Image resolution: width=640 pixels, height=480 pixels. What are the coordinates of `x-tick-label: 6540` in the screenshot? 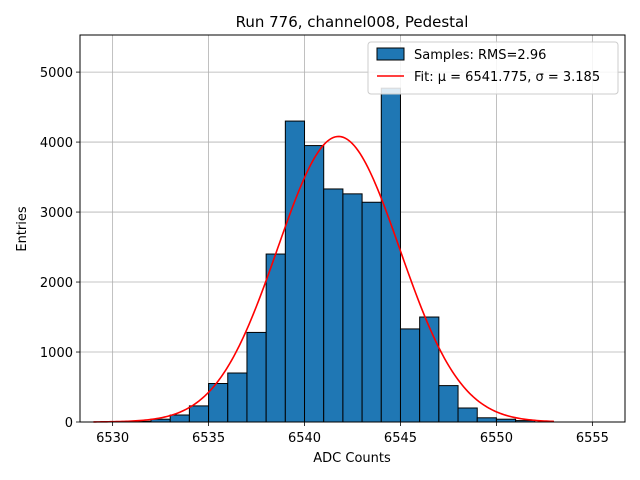 It's located at (304, 438).